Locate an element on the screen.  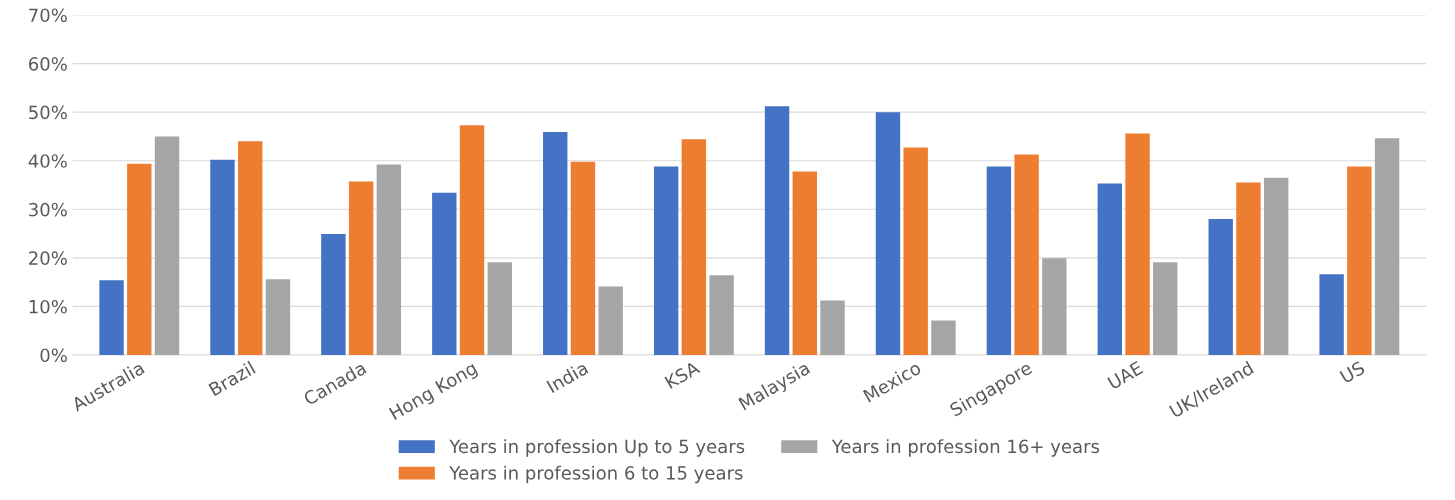
y-tick-label: 30% is located at coordinates (48, 209).